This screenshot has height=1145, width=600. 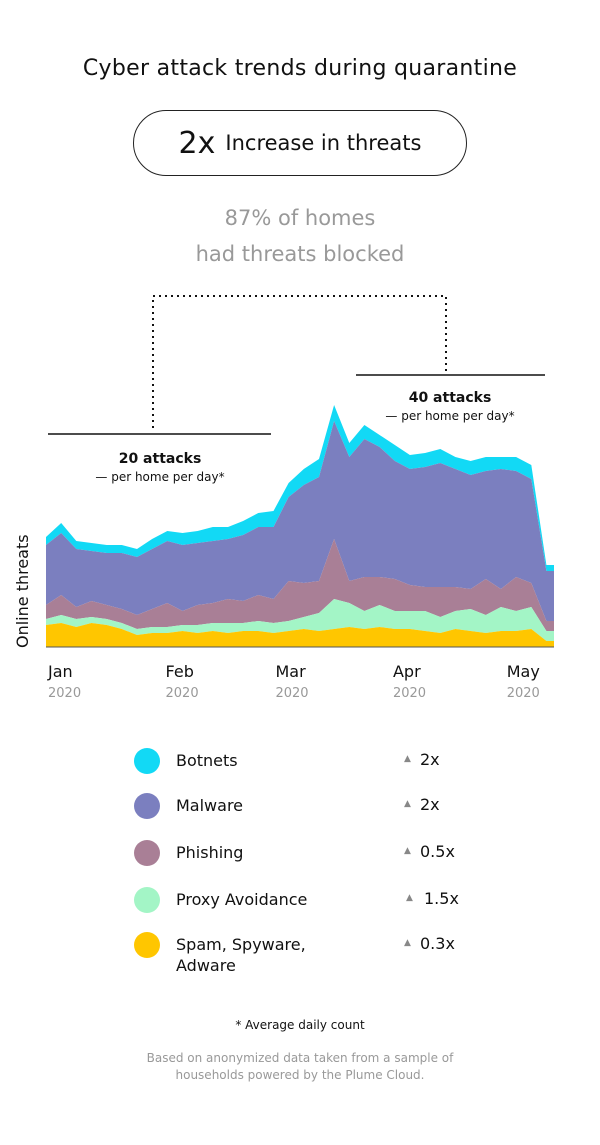 What do you see at coordinates (147, 806) in the screenshot?
I see `malware-swatch` at bounding box center [147, 806].